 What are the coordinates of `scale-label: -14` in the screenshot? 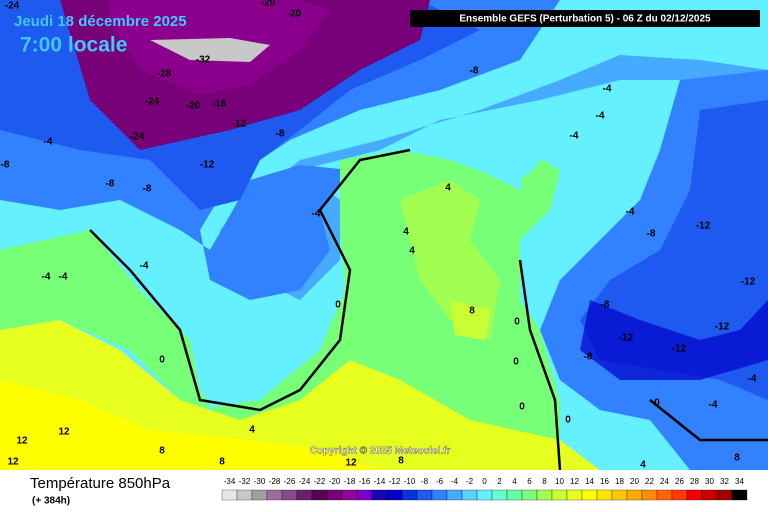 It's located at (380, 481).